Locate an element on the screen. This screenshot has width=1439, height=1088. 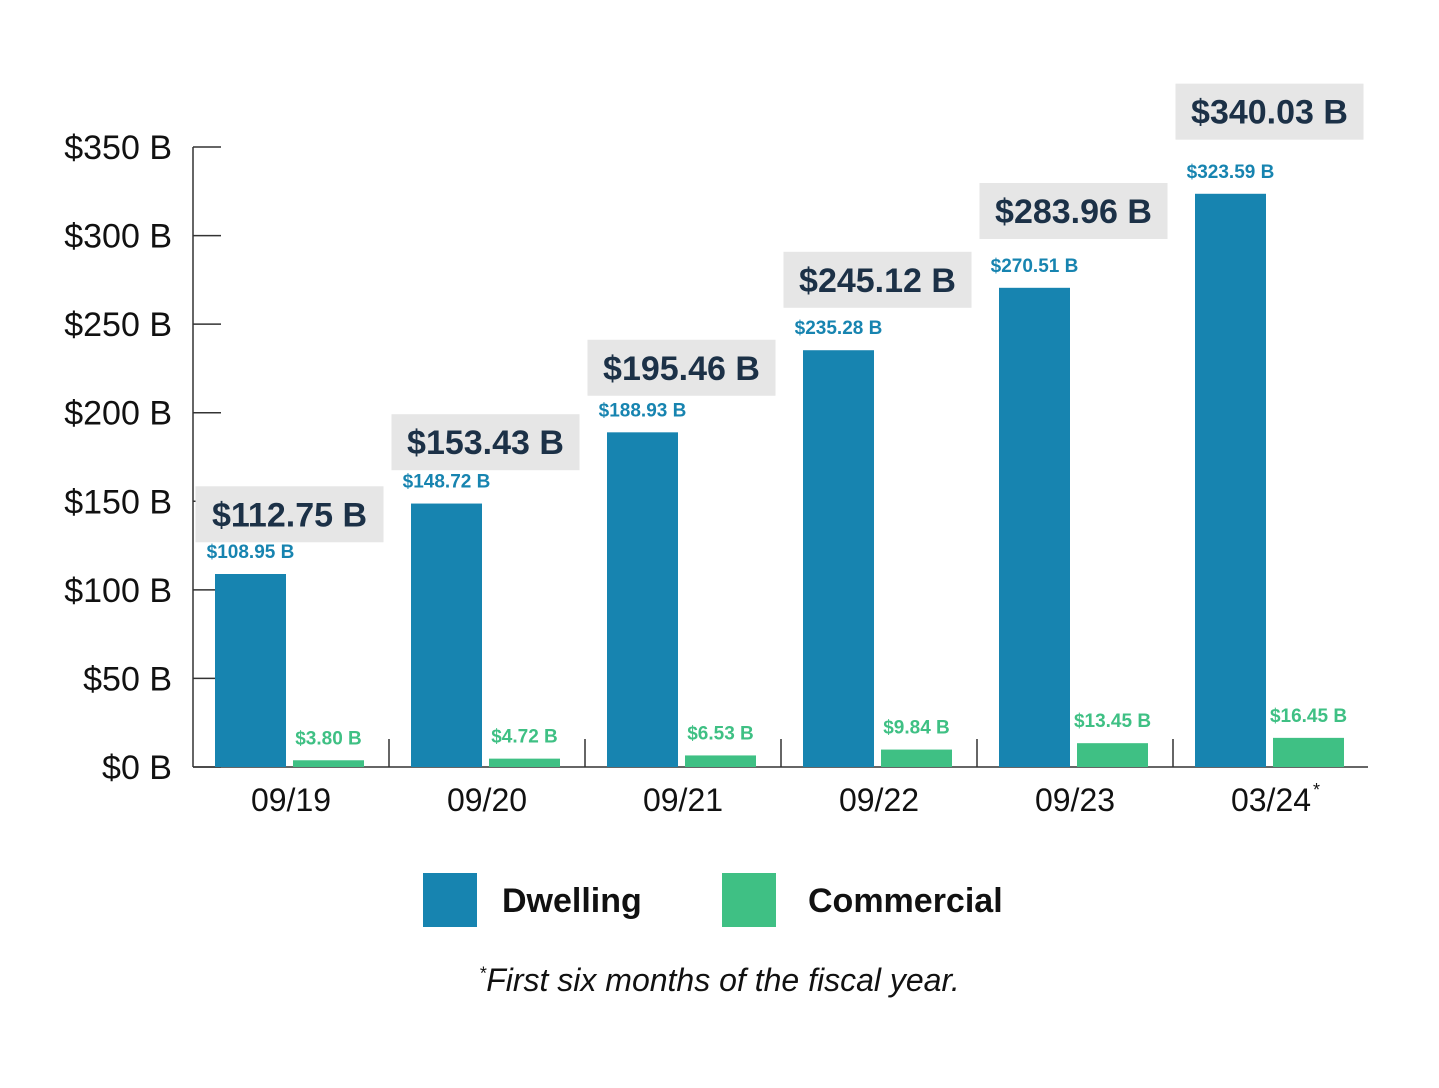
total-label: $195.46 B is located at coordinates (681, 369).